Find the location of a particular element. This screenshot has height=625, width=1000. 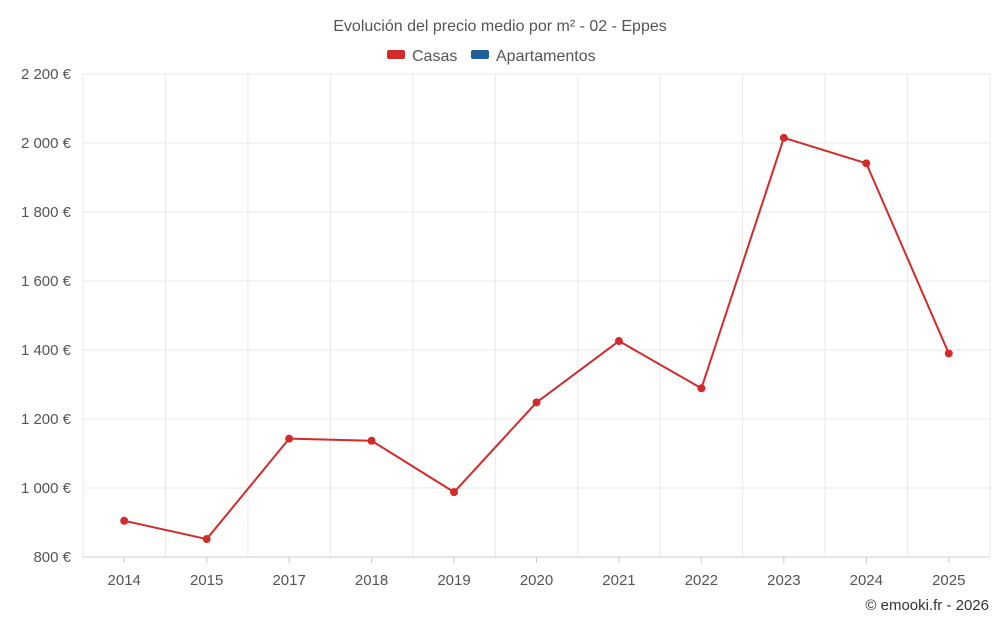

y-tick-label: 800 € is located at coordinates (52, 557).